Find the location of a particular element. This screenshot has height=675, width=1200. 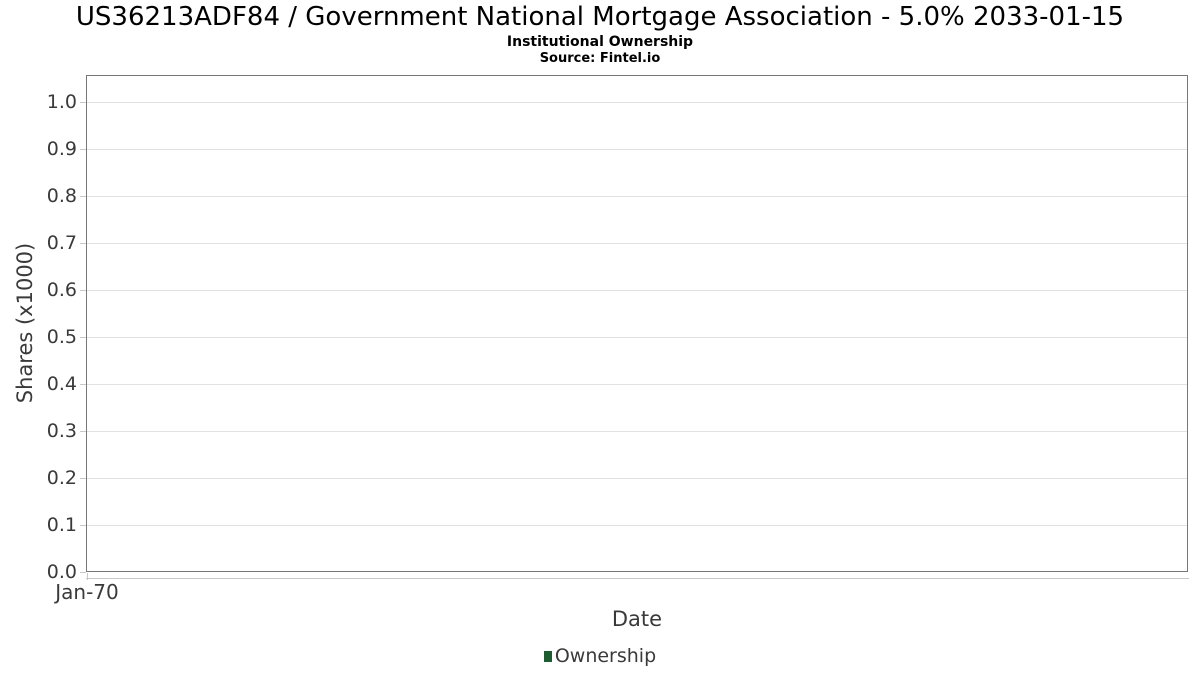

y-tick-label: 0.9 is located at coordinates (61, 149).